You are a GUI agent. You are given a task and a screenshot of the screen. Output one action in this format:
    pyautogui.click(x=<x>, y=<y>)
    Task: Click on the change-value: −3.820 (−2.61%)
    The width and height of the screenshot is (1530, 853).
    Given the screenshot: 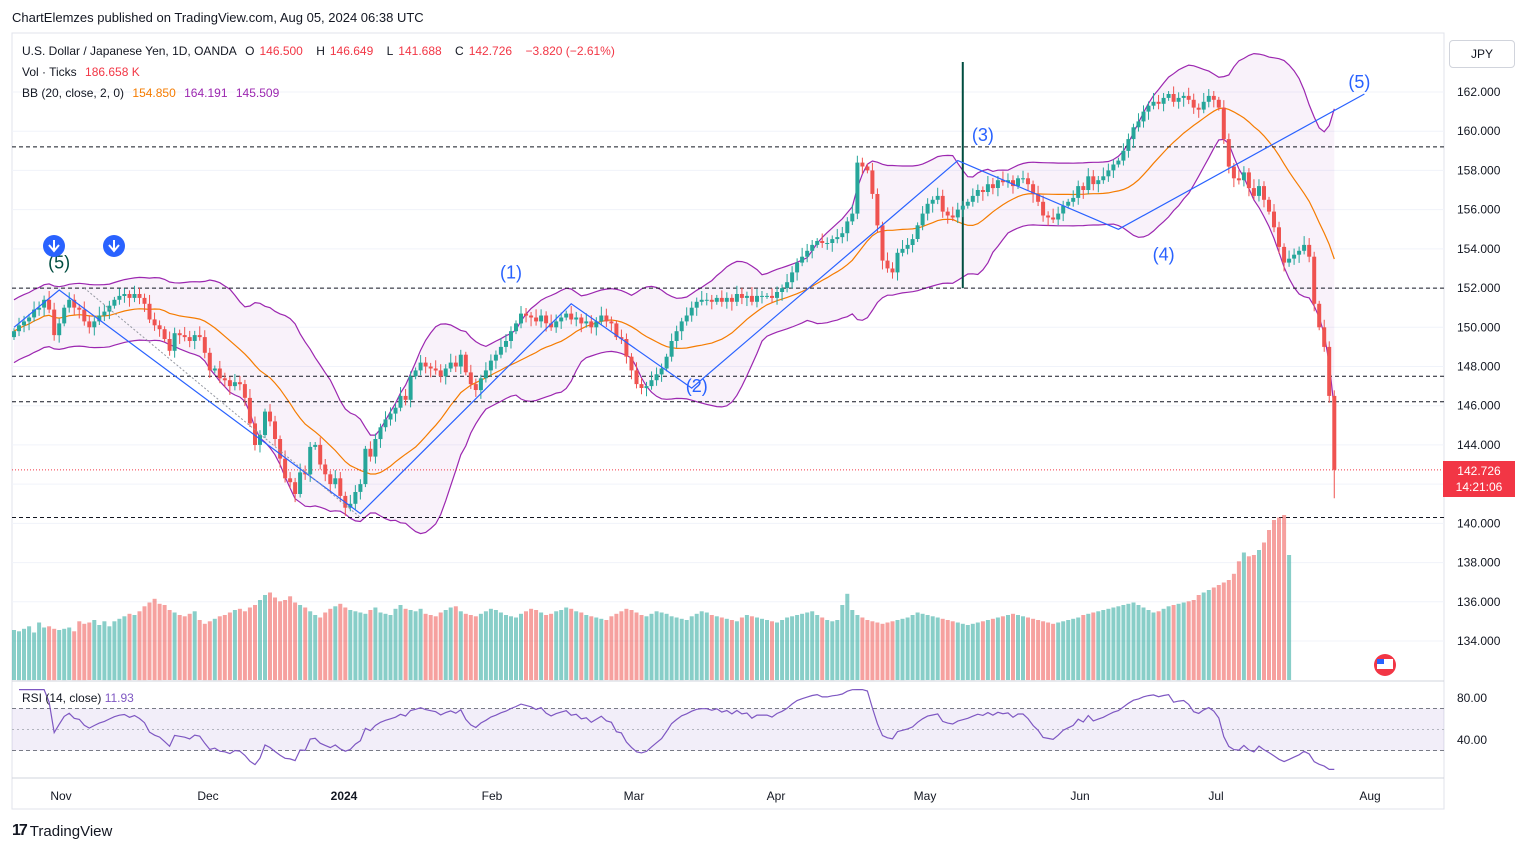 What is the action you would take?
    pyautogui.click(x=570, y=51)
    